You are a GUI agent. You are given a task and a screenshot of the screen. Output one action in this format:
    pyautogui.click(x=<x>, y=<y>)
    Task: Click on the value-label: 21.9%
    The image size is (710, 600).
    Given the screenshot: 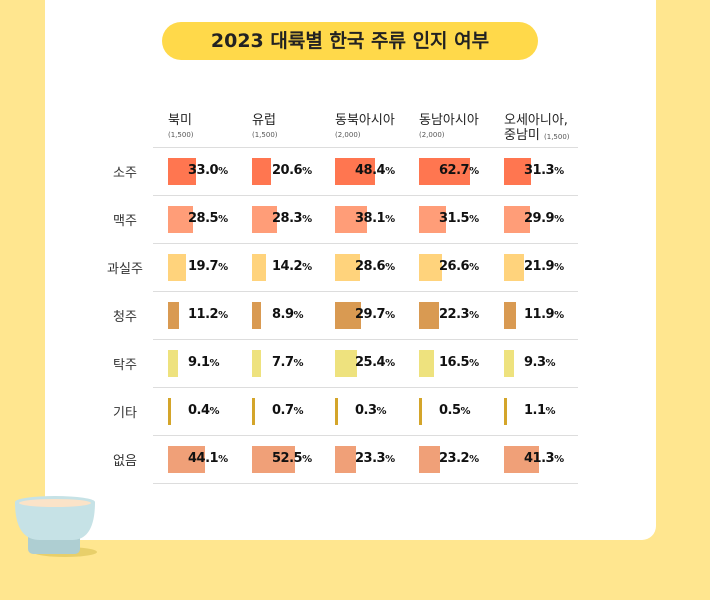 What is the action you would take?
    pyautogui.click(x=544, y=266)
    